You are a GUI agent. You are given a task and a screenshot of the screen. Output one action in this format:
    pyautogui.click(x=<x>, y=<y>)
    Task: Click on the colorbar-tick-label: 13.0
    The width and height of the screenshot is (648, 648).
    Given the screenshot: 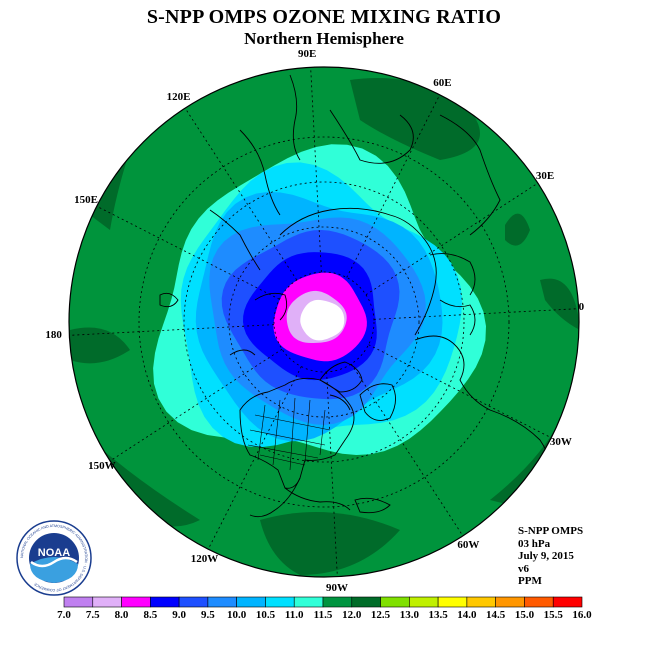 What is the action you would take?
    pyautogui.click(x=410, y=615)
    